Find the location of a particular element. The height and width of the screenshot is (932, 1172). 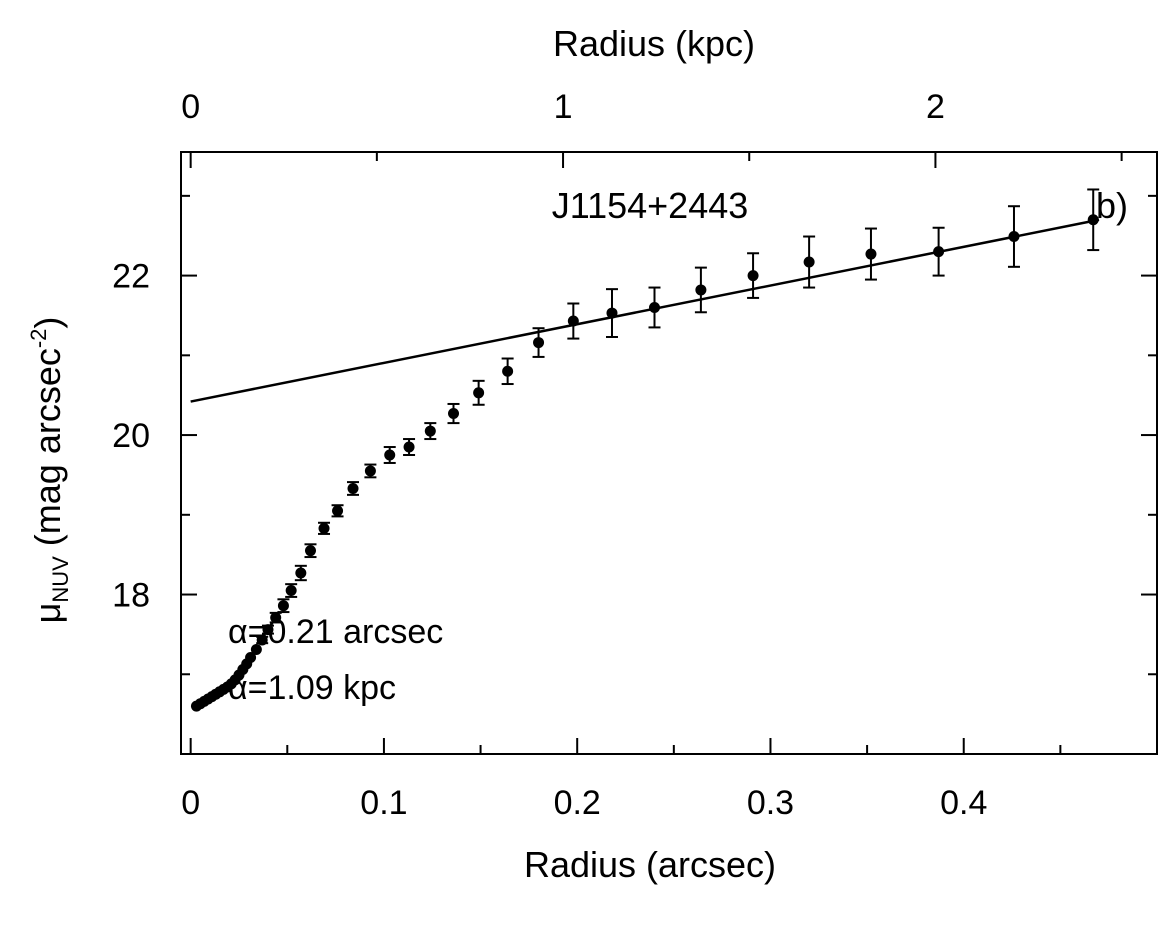

chart-title: J1154+2443 is located at coordinates (650, 205).